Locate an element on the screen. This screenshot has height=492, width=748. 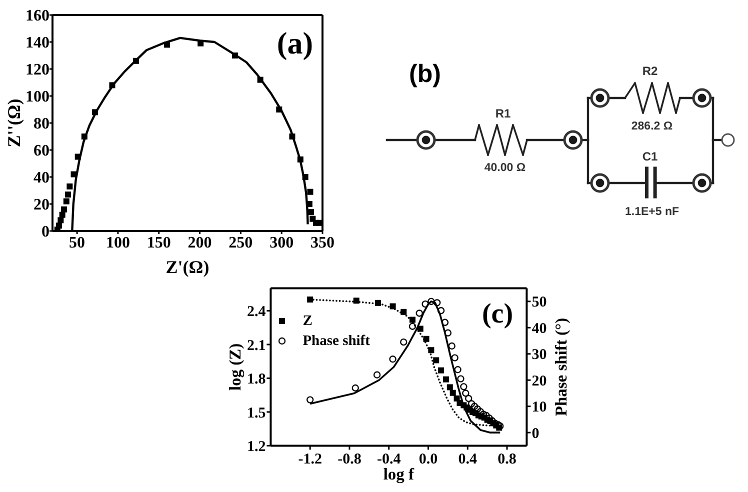
x-tick-label: -0.8 is located at coordinates (350, 459).